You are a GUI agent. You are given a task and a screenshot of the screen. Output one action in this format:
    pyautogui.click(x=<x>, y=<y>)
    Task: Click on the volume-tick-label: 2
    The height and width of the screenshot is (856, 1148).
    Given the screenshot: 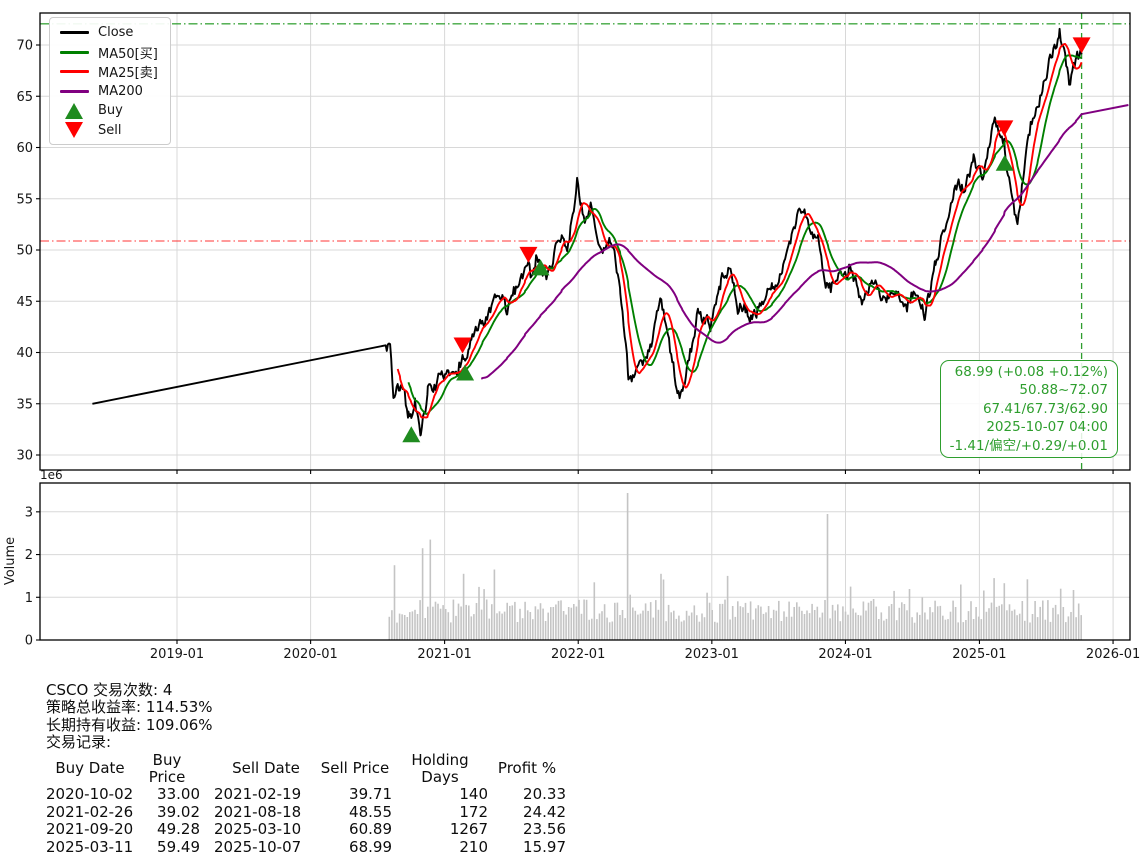 What is the action you would take?
    pyautogui.click(x=29, y=555)
    